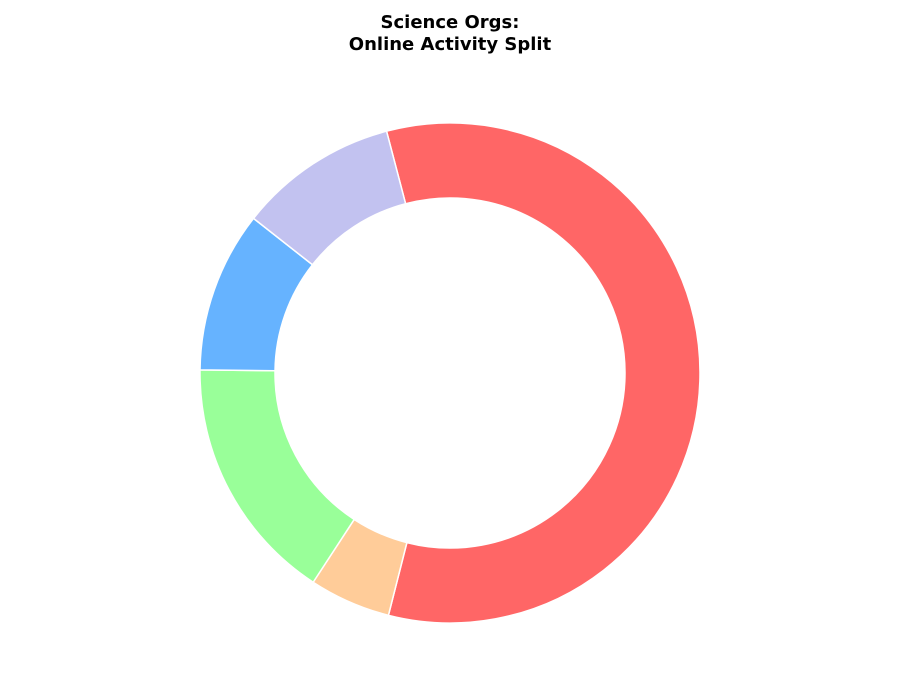  I want to click on chart-title: Science Orgs: Online Activity Split, so click(450, 34).